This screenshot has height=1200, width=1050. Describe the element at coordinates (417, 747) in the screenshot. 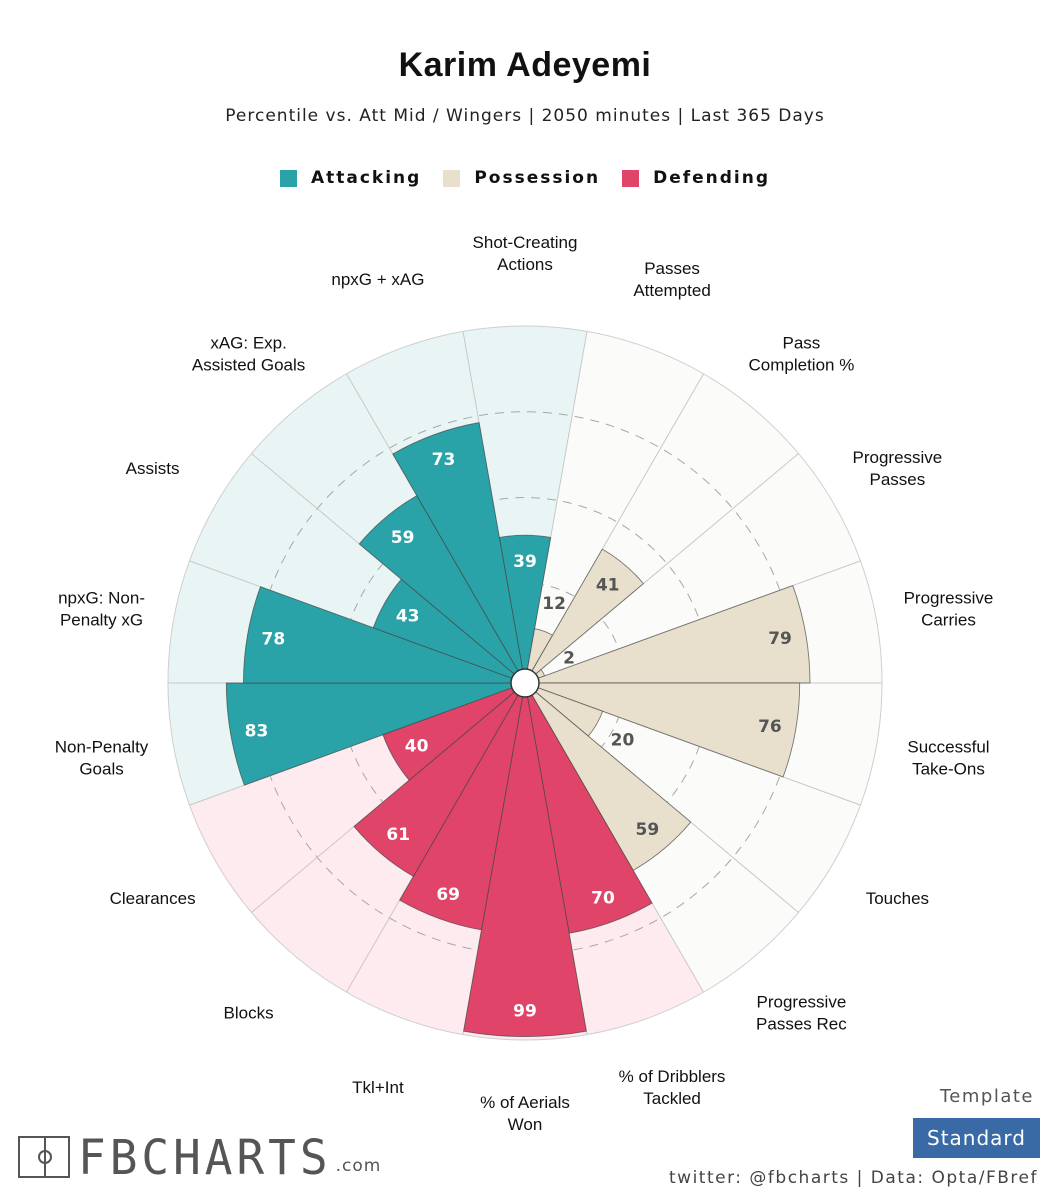

I see `value-label-clearances: 40` at that location.